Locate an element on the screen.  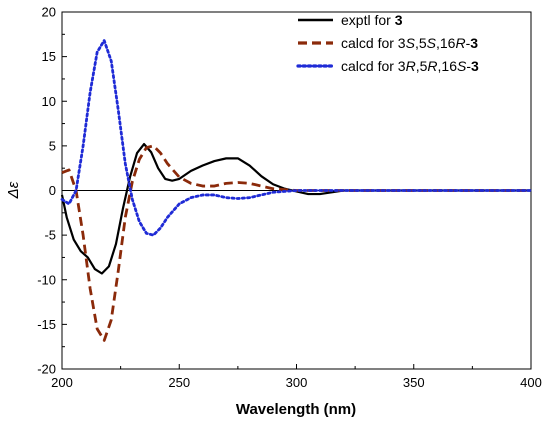
y-tick-label: 0 is located at coordinates (52, 190).